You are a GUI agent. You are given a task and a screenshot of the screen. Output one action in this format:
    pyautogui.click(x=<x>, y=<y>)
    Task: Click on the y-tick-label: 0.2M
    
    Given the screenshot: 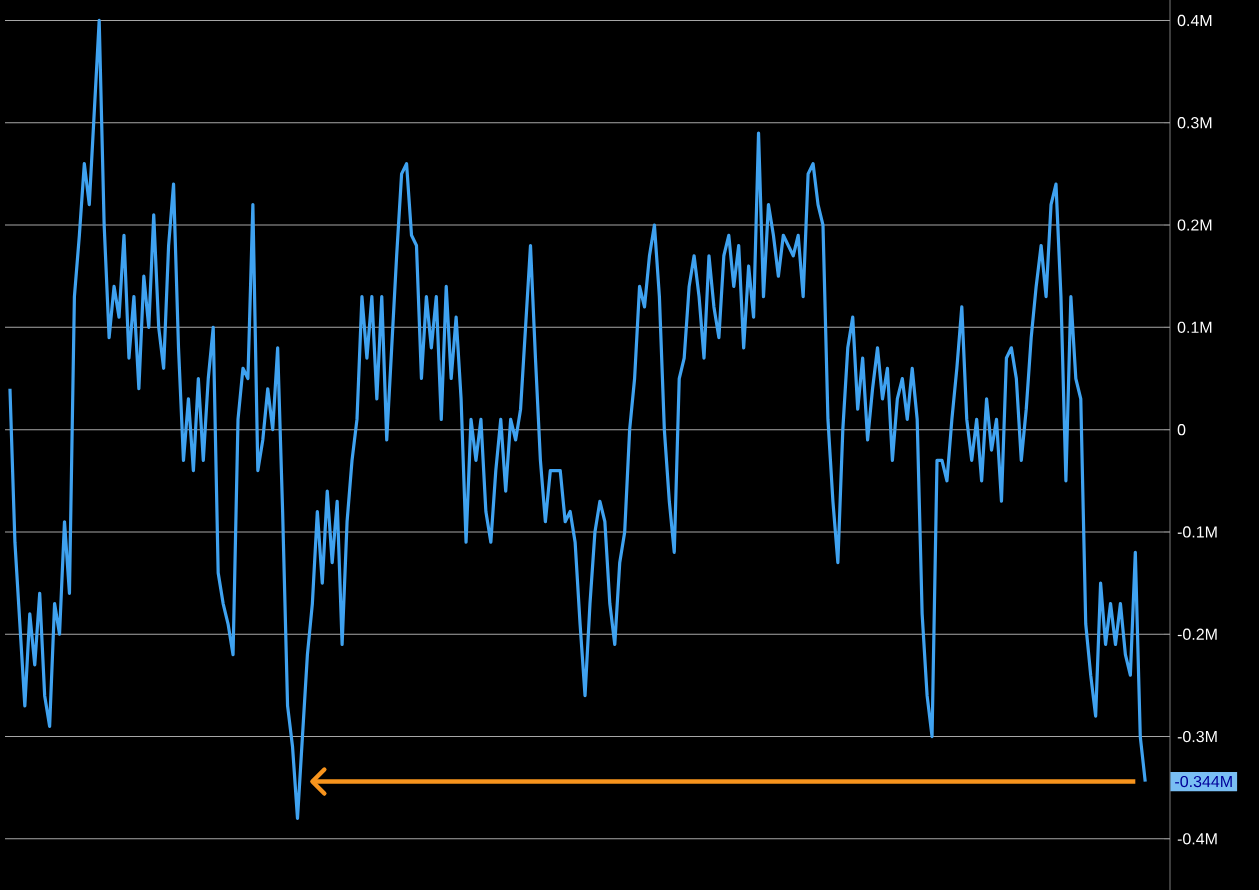 What is the action you would take?
    pyautogui.click(x=1194, y=225)
    